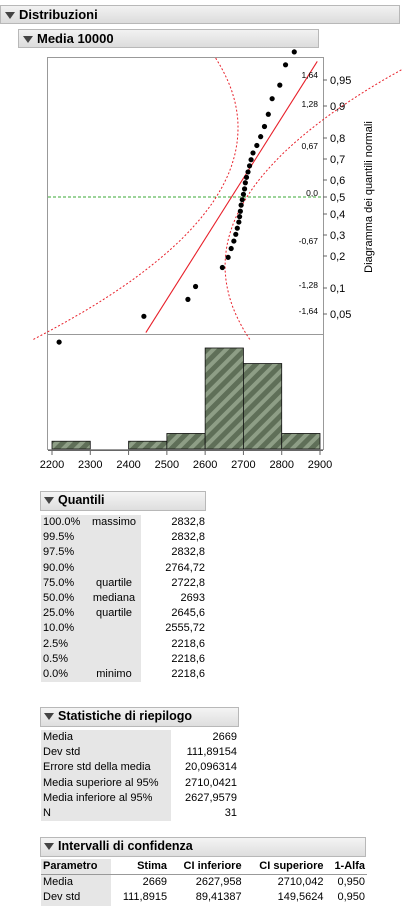  I want to click on normal-fit-line, so click(231, 197).